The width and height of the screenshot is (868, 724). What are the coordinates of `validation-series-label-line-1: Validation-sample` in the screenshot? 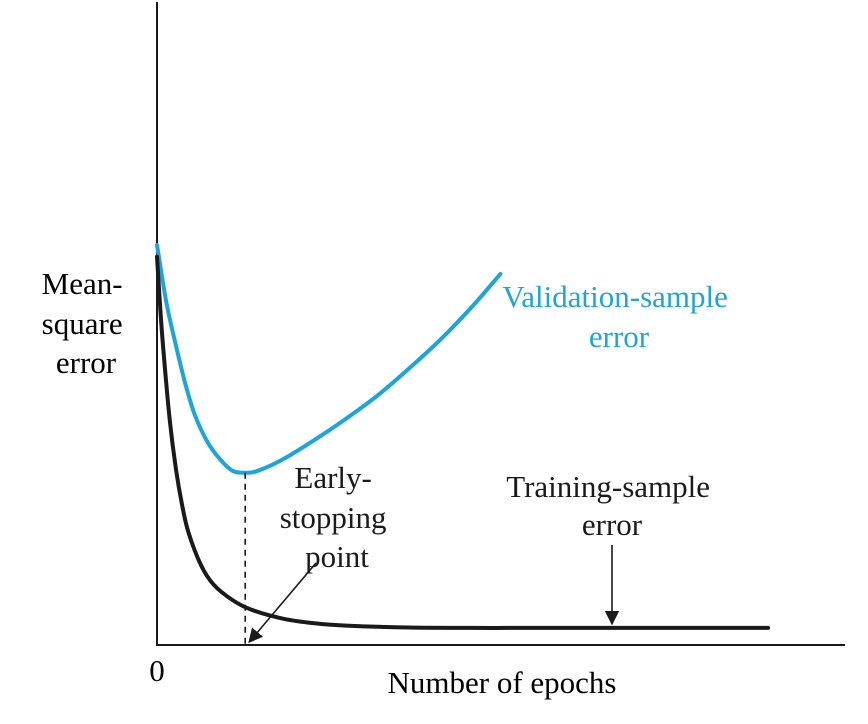 It's located at (615, 296).